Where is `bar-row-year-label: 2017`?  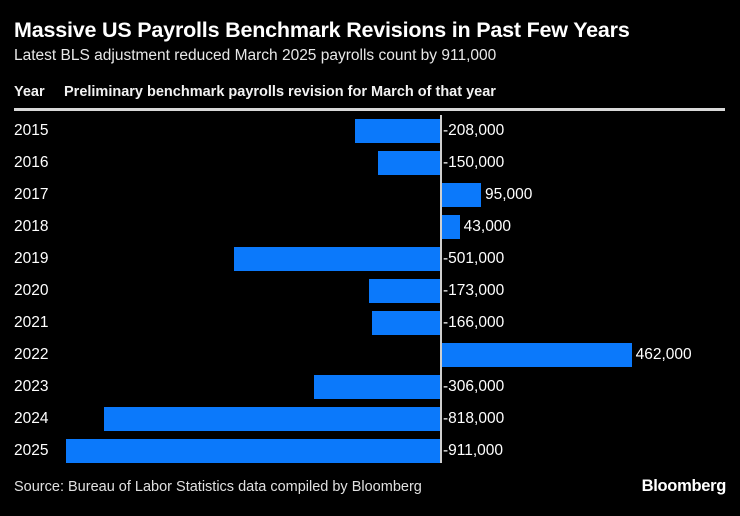 bar-row-year-label: 2017 is located at coordinates (31, 194).